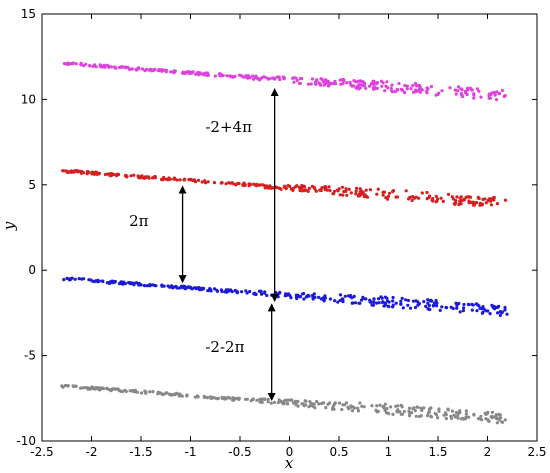 The height and width of the screenshot is (473, 550). I want to click on series-points, so click(284, 81).